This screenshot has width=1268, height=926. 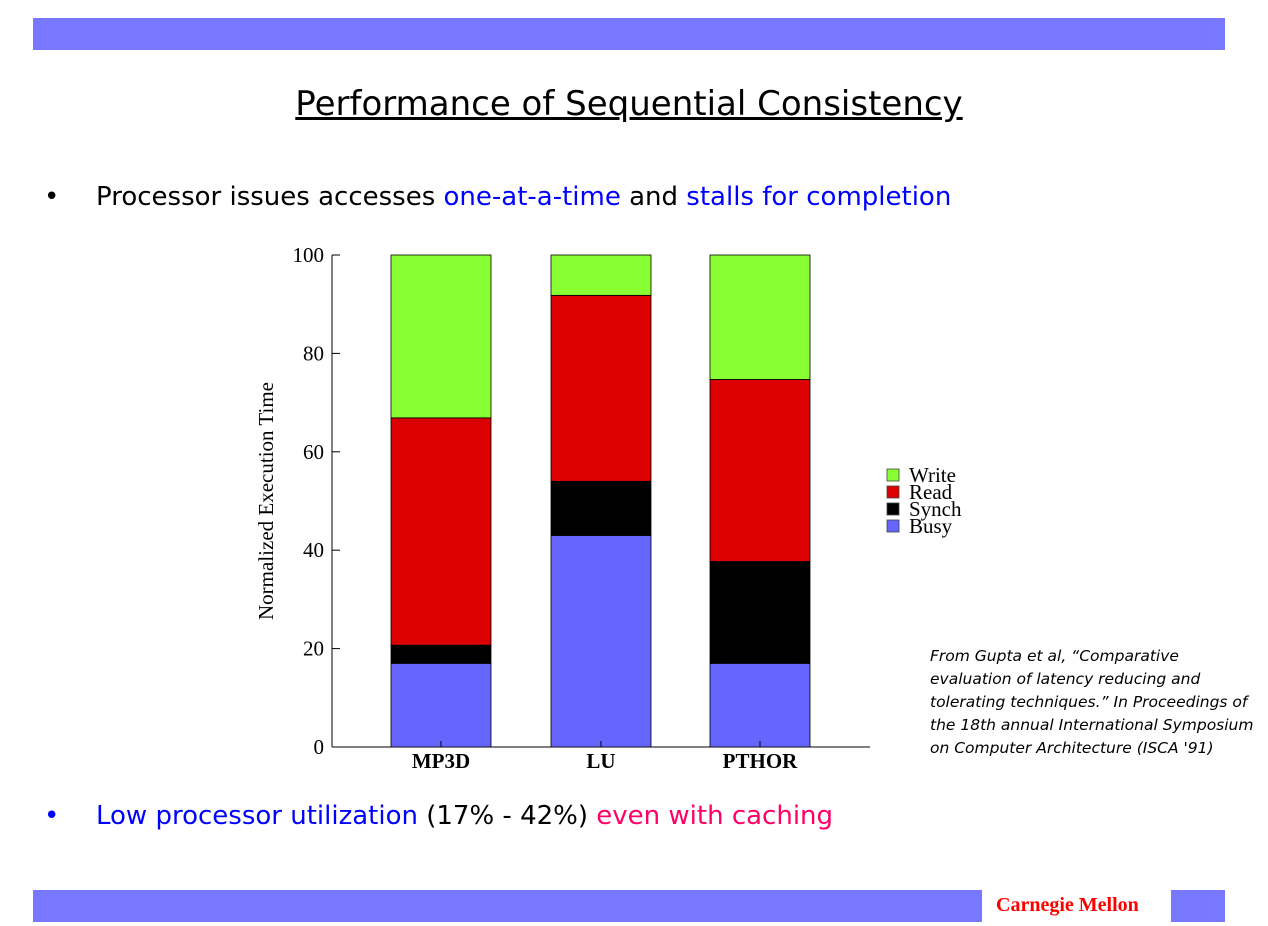 What do you see at coordinates (1198, 906) in the screenshot?
I see `bottom-band-right` at bounding box center [1198, 906].